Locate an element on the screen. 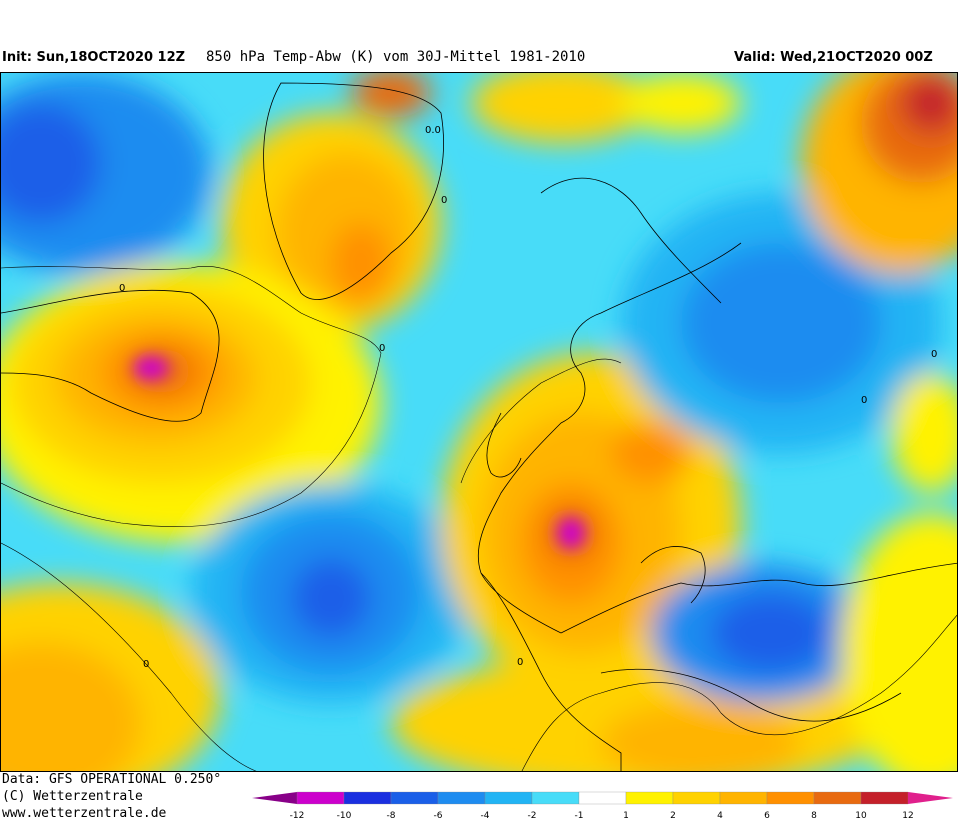 The height and width of the screenshot is (828, 964). anomaly-cores is located at coordinates (359, 452).